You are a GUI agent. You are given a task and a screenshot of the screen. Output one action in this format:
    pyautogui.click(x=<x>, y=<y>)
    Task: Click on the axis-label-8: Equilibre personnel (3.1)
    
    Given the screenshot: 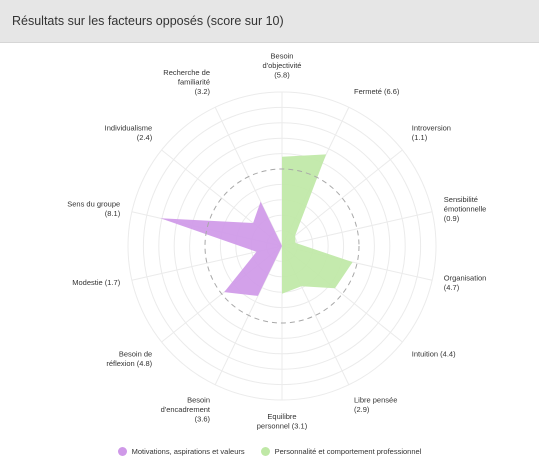 What is the action you would take?
    pyautogui.click(x=282, y=421)
    